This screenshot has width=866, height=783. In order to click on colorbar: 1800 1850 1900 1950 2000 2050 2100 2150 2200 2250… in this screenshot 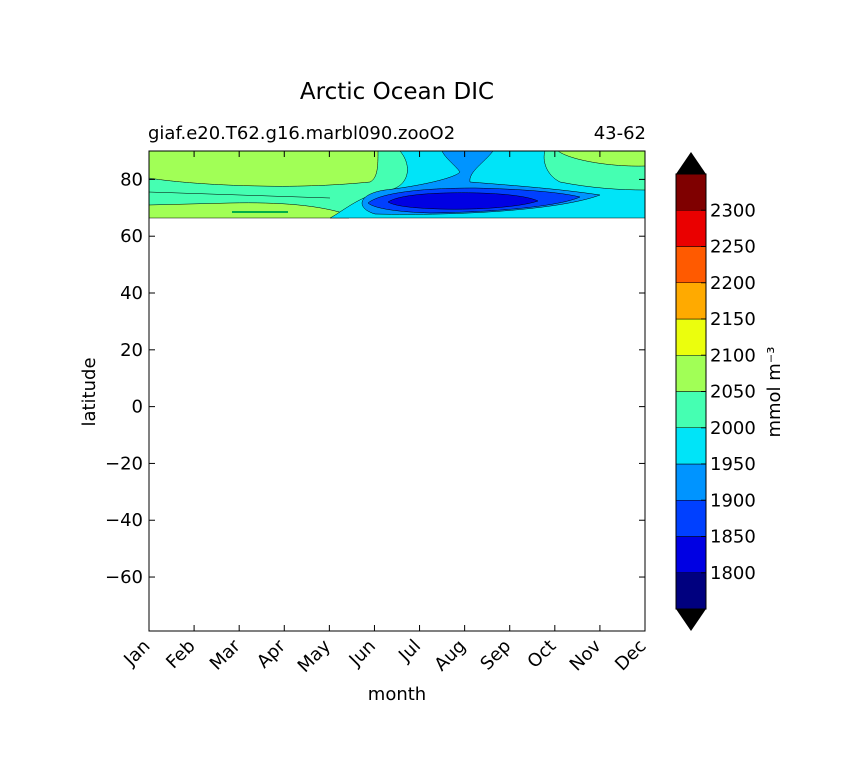, I will do `click(715, 391)`.